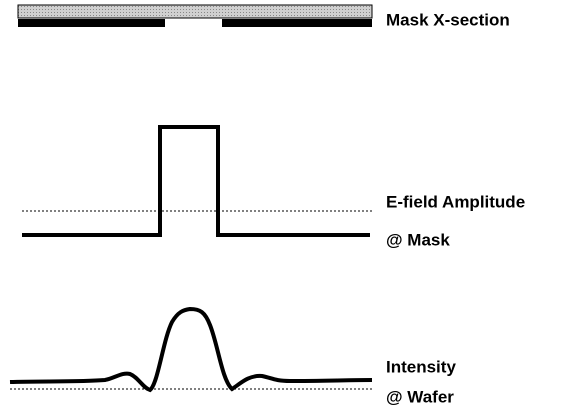  What do you see at coordinates (420, 396) in the screenshot?
I see `intensity-label: @ Wafer` at bounding box center [420, 396].